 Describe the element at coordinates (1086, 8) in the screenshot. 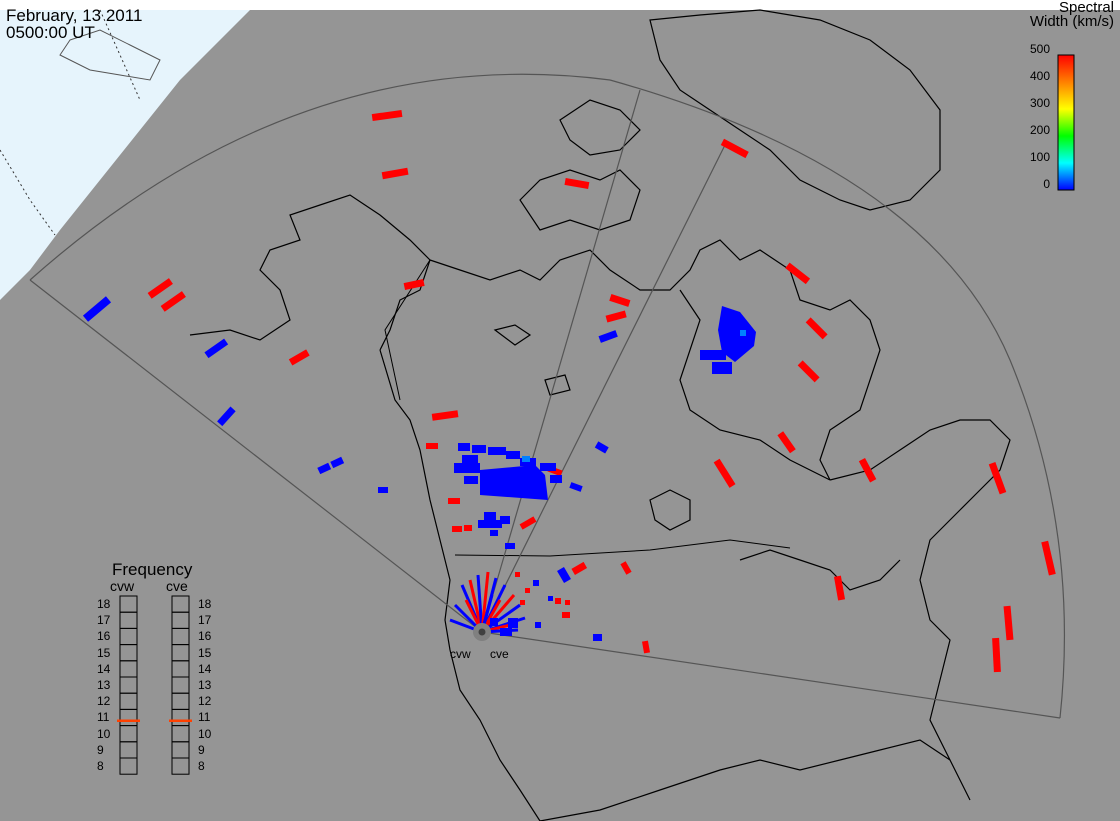

I see `colorbar-title-line1: Spectral` at that location.